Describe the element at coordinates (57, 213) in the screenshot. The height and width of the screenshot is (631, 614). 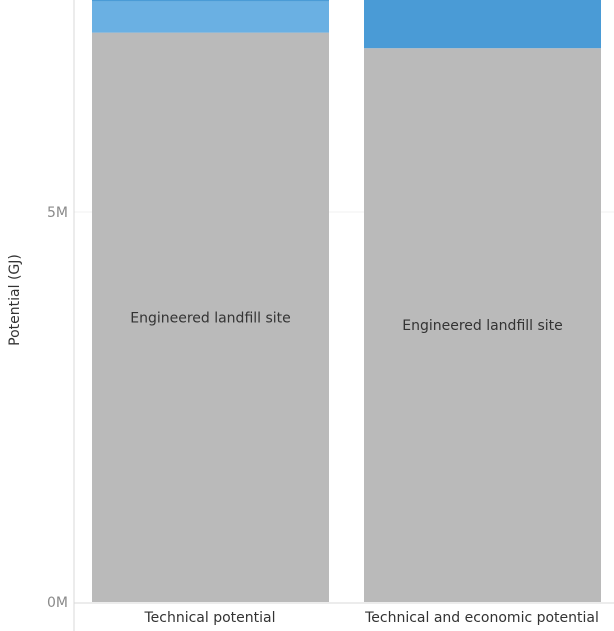
I see `y-tick-label: 5M` at that location.